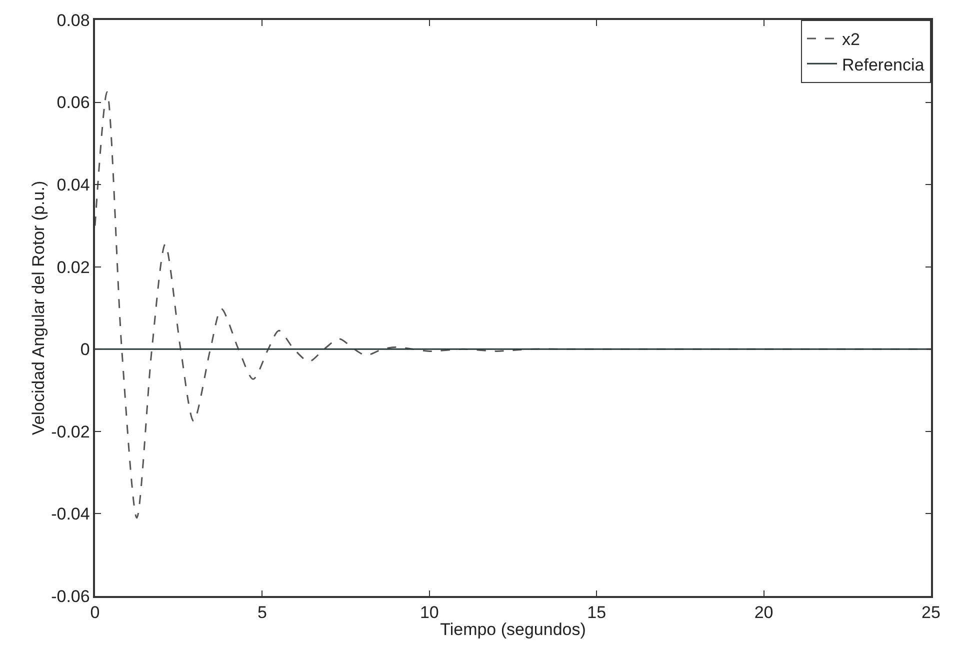  Describe the element at coordinates (73, 185) in the screenshot. I see `y-tick-label: 0.04` at that location.